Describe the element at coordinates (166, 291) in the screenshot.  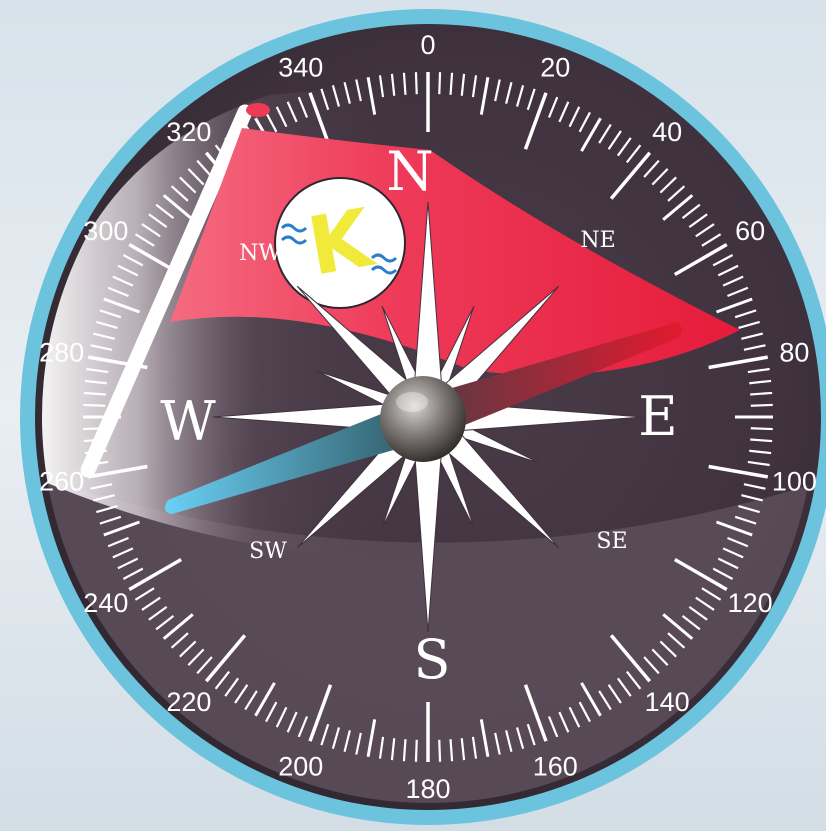
I see `flag-pole` at that location.